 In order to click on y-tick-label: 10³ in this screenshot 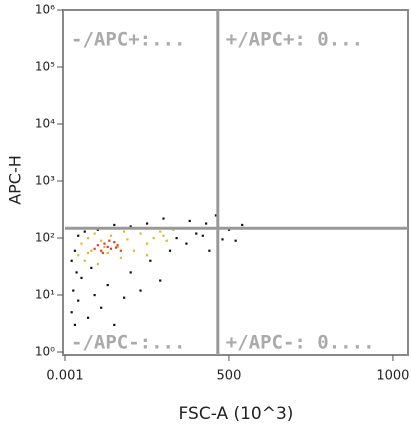, I will do `click(45, 181)`.